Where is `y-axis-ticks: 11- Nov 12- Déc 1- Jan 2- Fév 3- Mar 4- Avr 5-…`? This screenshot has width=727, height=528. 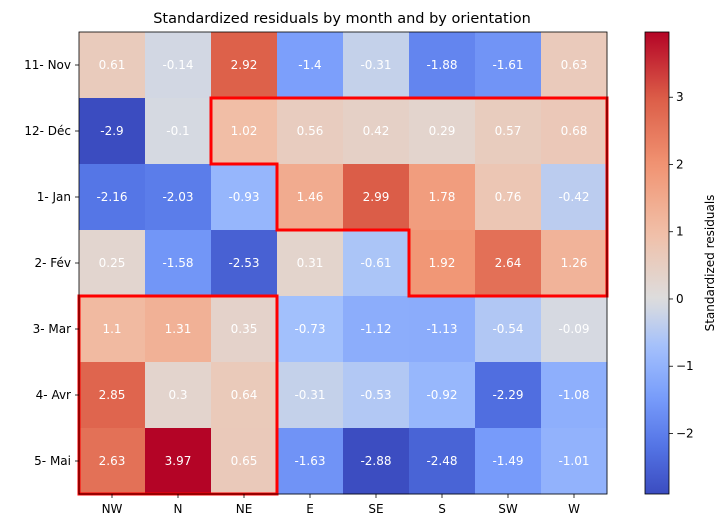 y-axis-ticks: 11- Nov 12- Déc 1- Jan 2- Fév 3- Mar 4- Avr 5-… is located at coordinates (51, 263).